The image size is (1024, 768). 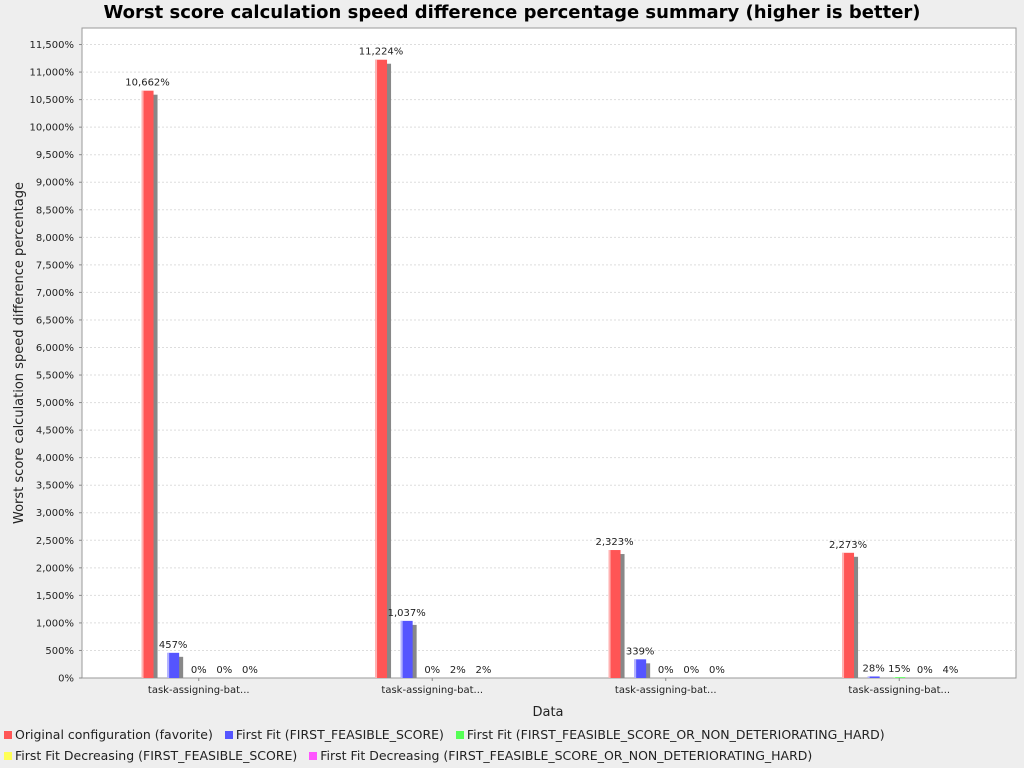 I want to click on y-tick-label: 11,500%, so click(x=52, y=45).